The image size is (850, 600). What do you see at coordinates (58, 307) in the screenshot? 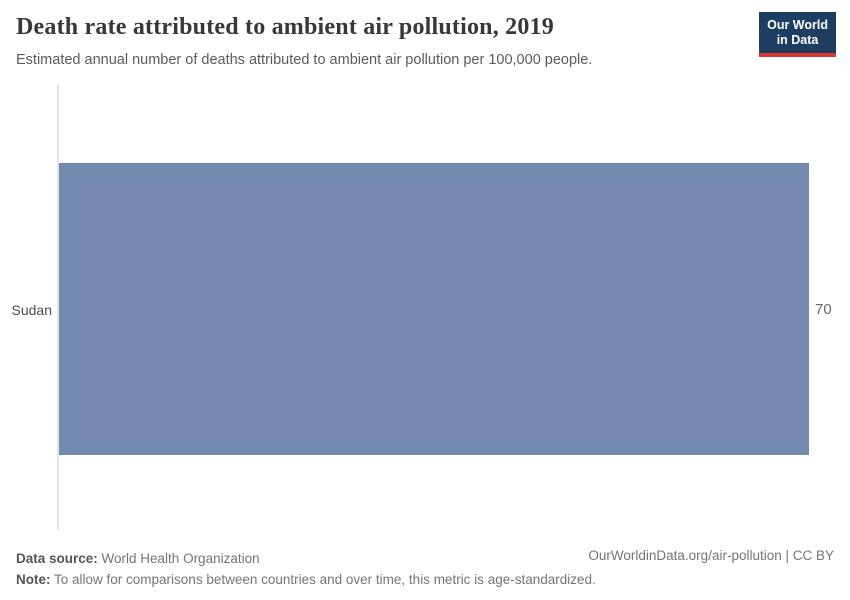
I see `y-axis-line` at bounding box center [58, 307].